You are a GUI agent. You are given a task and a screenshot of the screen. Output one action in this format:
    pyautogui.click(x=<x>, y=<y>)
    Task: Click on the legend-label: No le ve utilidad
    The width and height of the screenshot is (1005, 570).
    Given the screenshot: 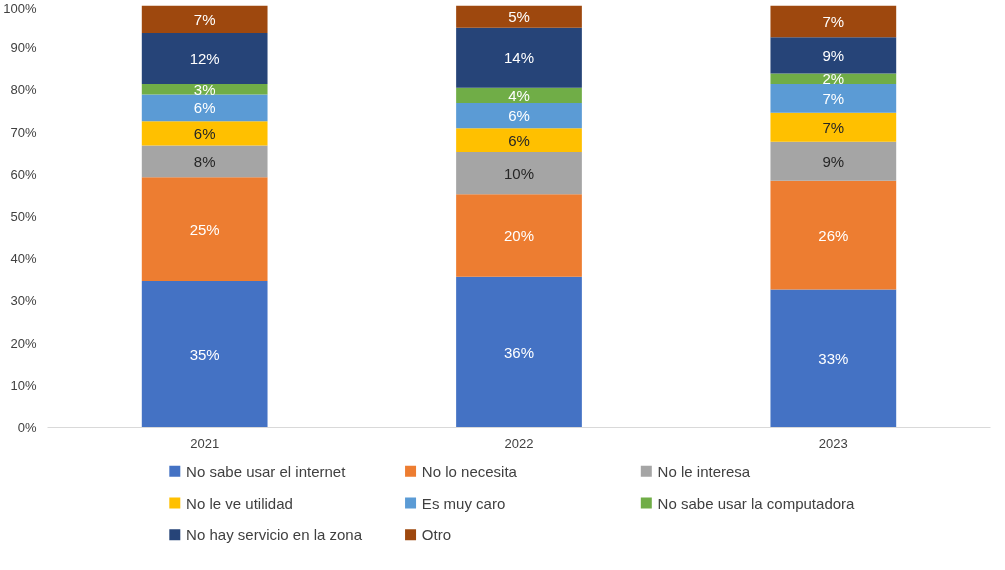 What is the action you would take?
    pyautogui.click(x=239, y=503)
    